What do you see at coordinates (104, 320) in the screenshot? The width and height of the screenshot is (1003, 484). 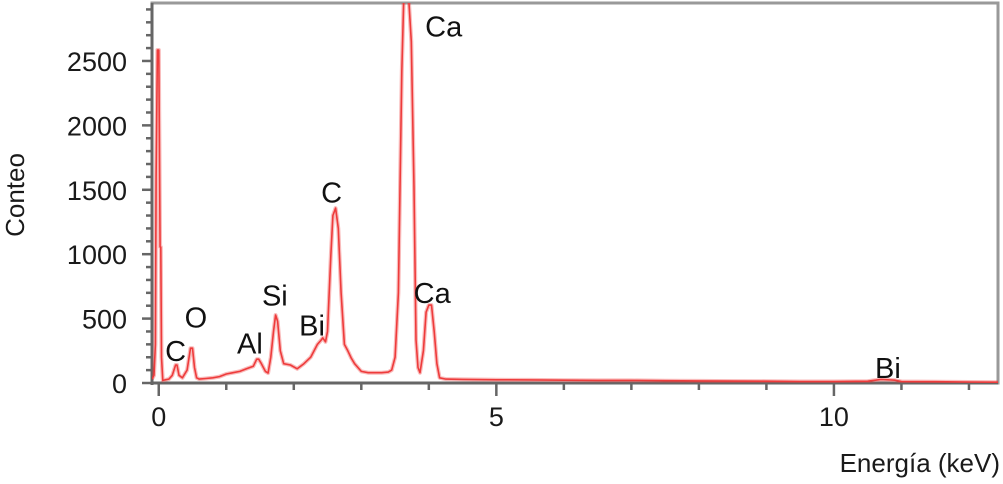 I see `y-tick-label: 500` at bounding box center [104, 320].